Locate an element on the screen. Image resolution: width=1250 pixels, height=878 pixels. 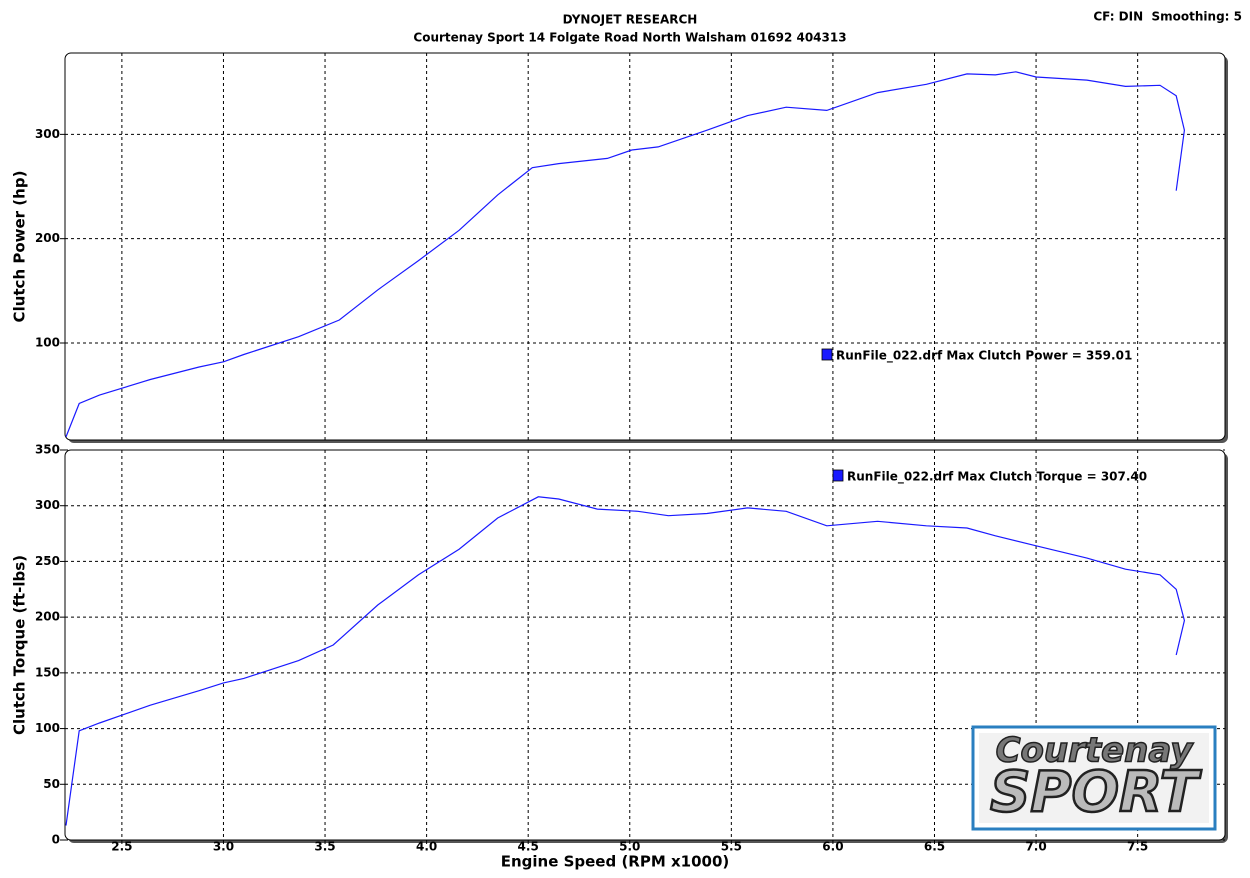
logo: Courtenay SPORT is located at coordinates (1094, 778).